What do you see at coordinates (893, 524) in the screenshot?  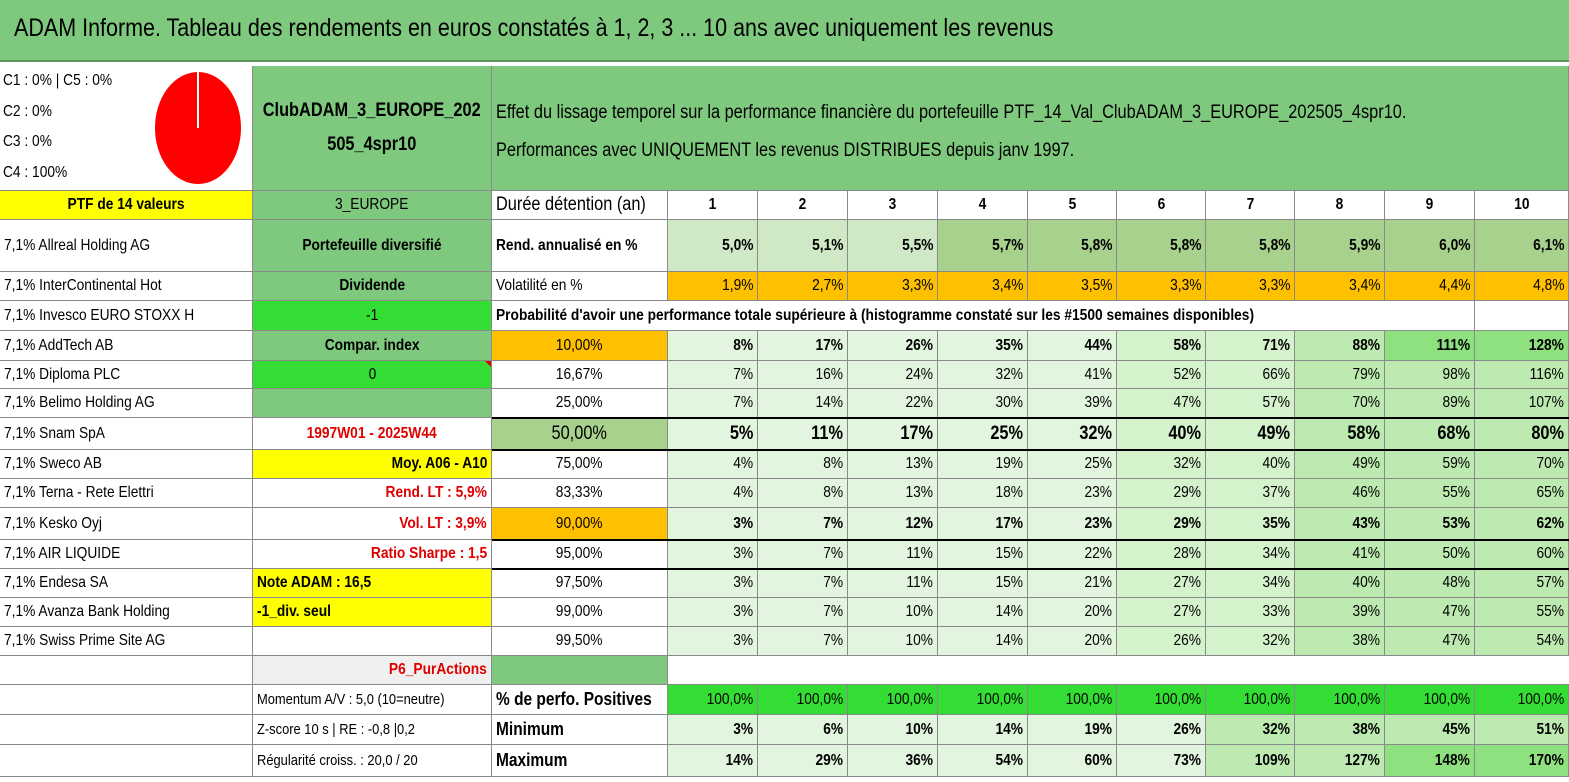 I see `quantile-value: 12%` at bounding box center [893, 524].